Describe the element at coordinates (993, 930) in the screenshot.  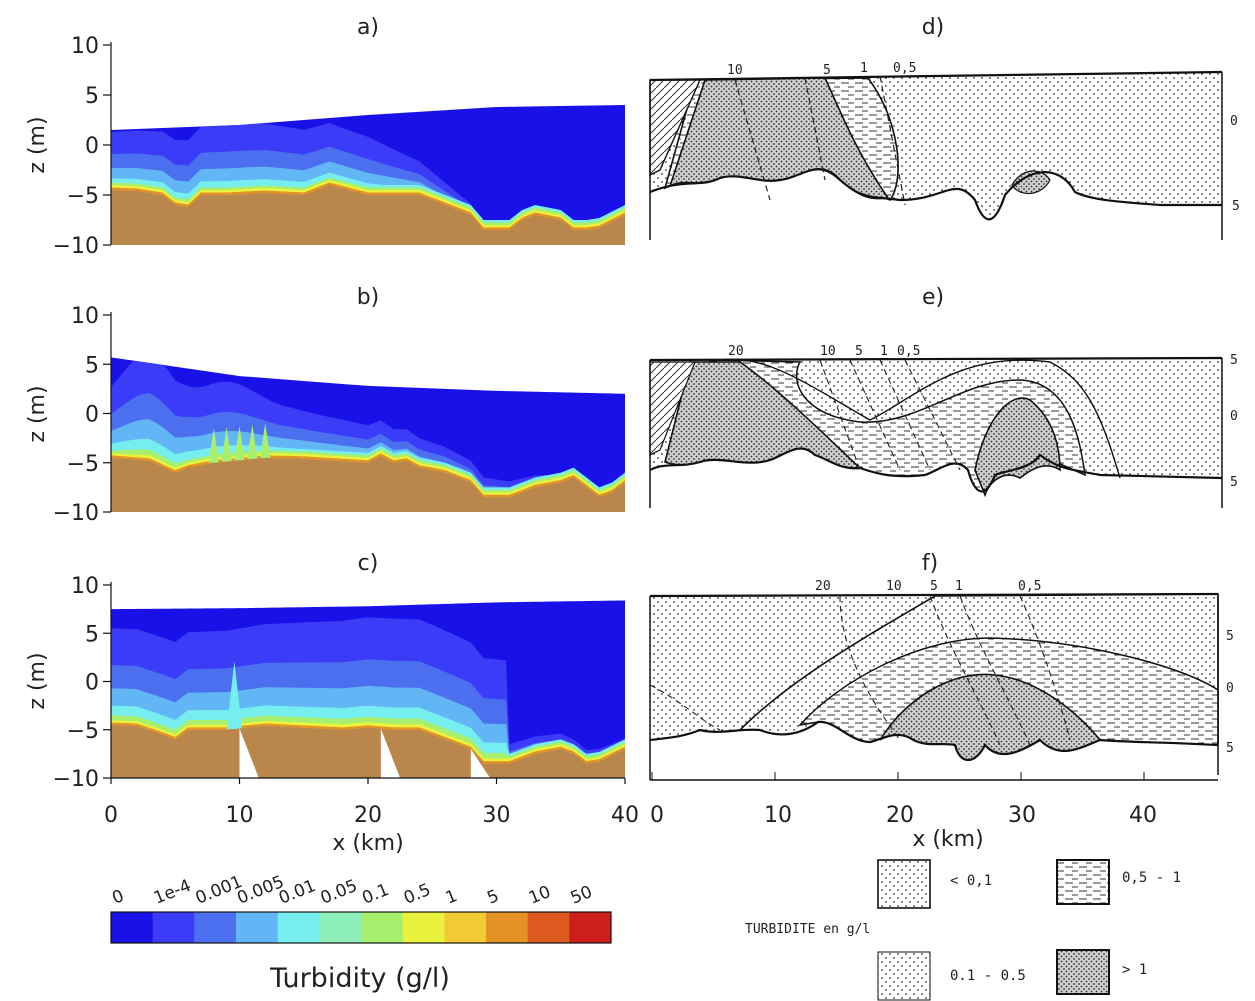
I see `turbidite-legend` at that location.